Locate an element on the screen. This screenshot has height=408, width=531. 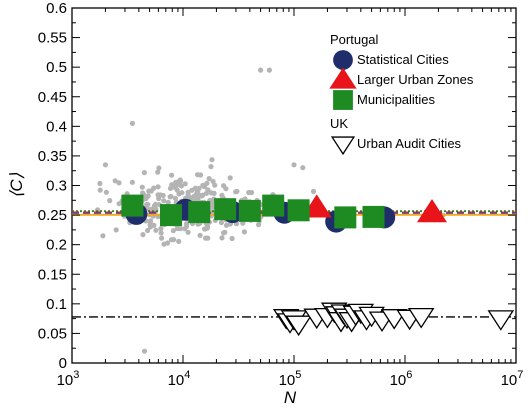
x-tick-label: 10⁵ is located at coordinates (290, 379).